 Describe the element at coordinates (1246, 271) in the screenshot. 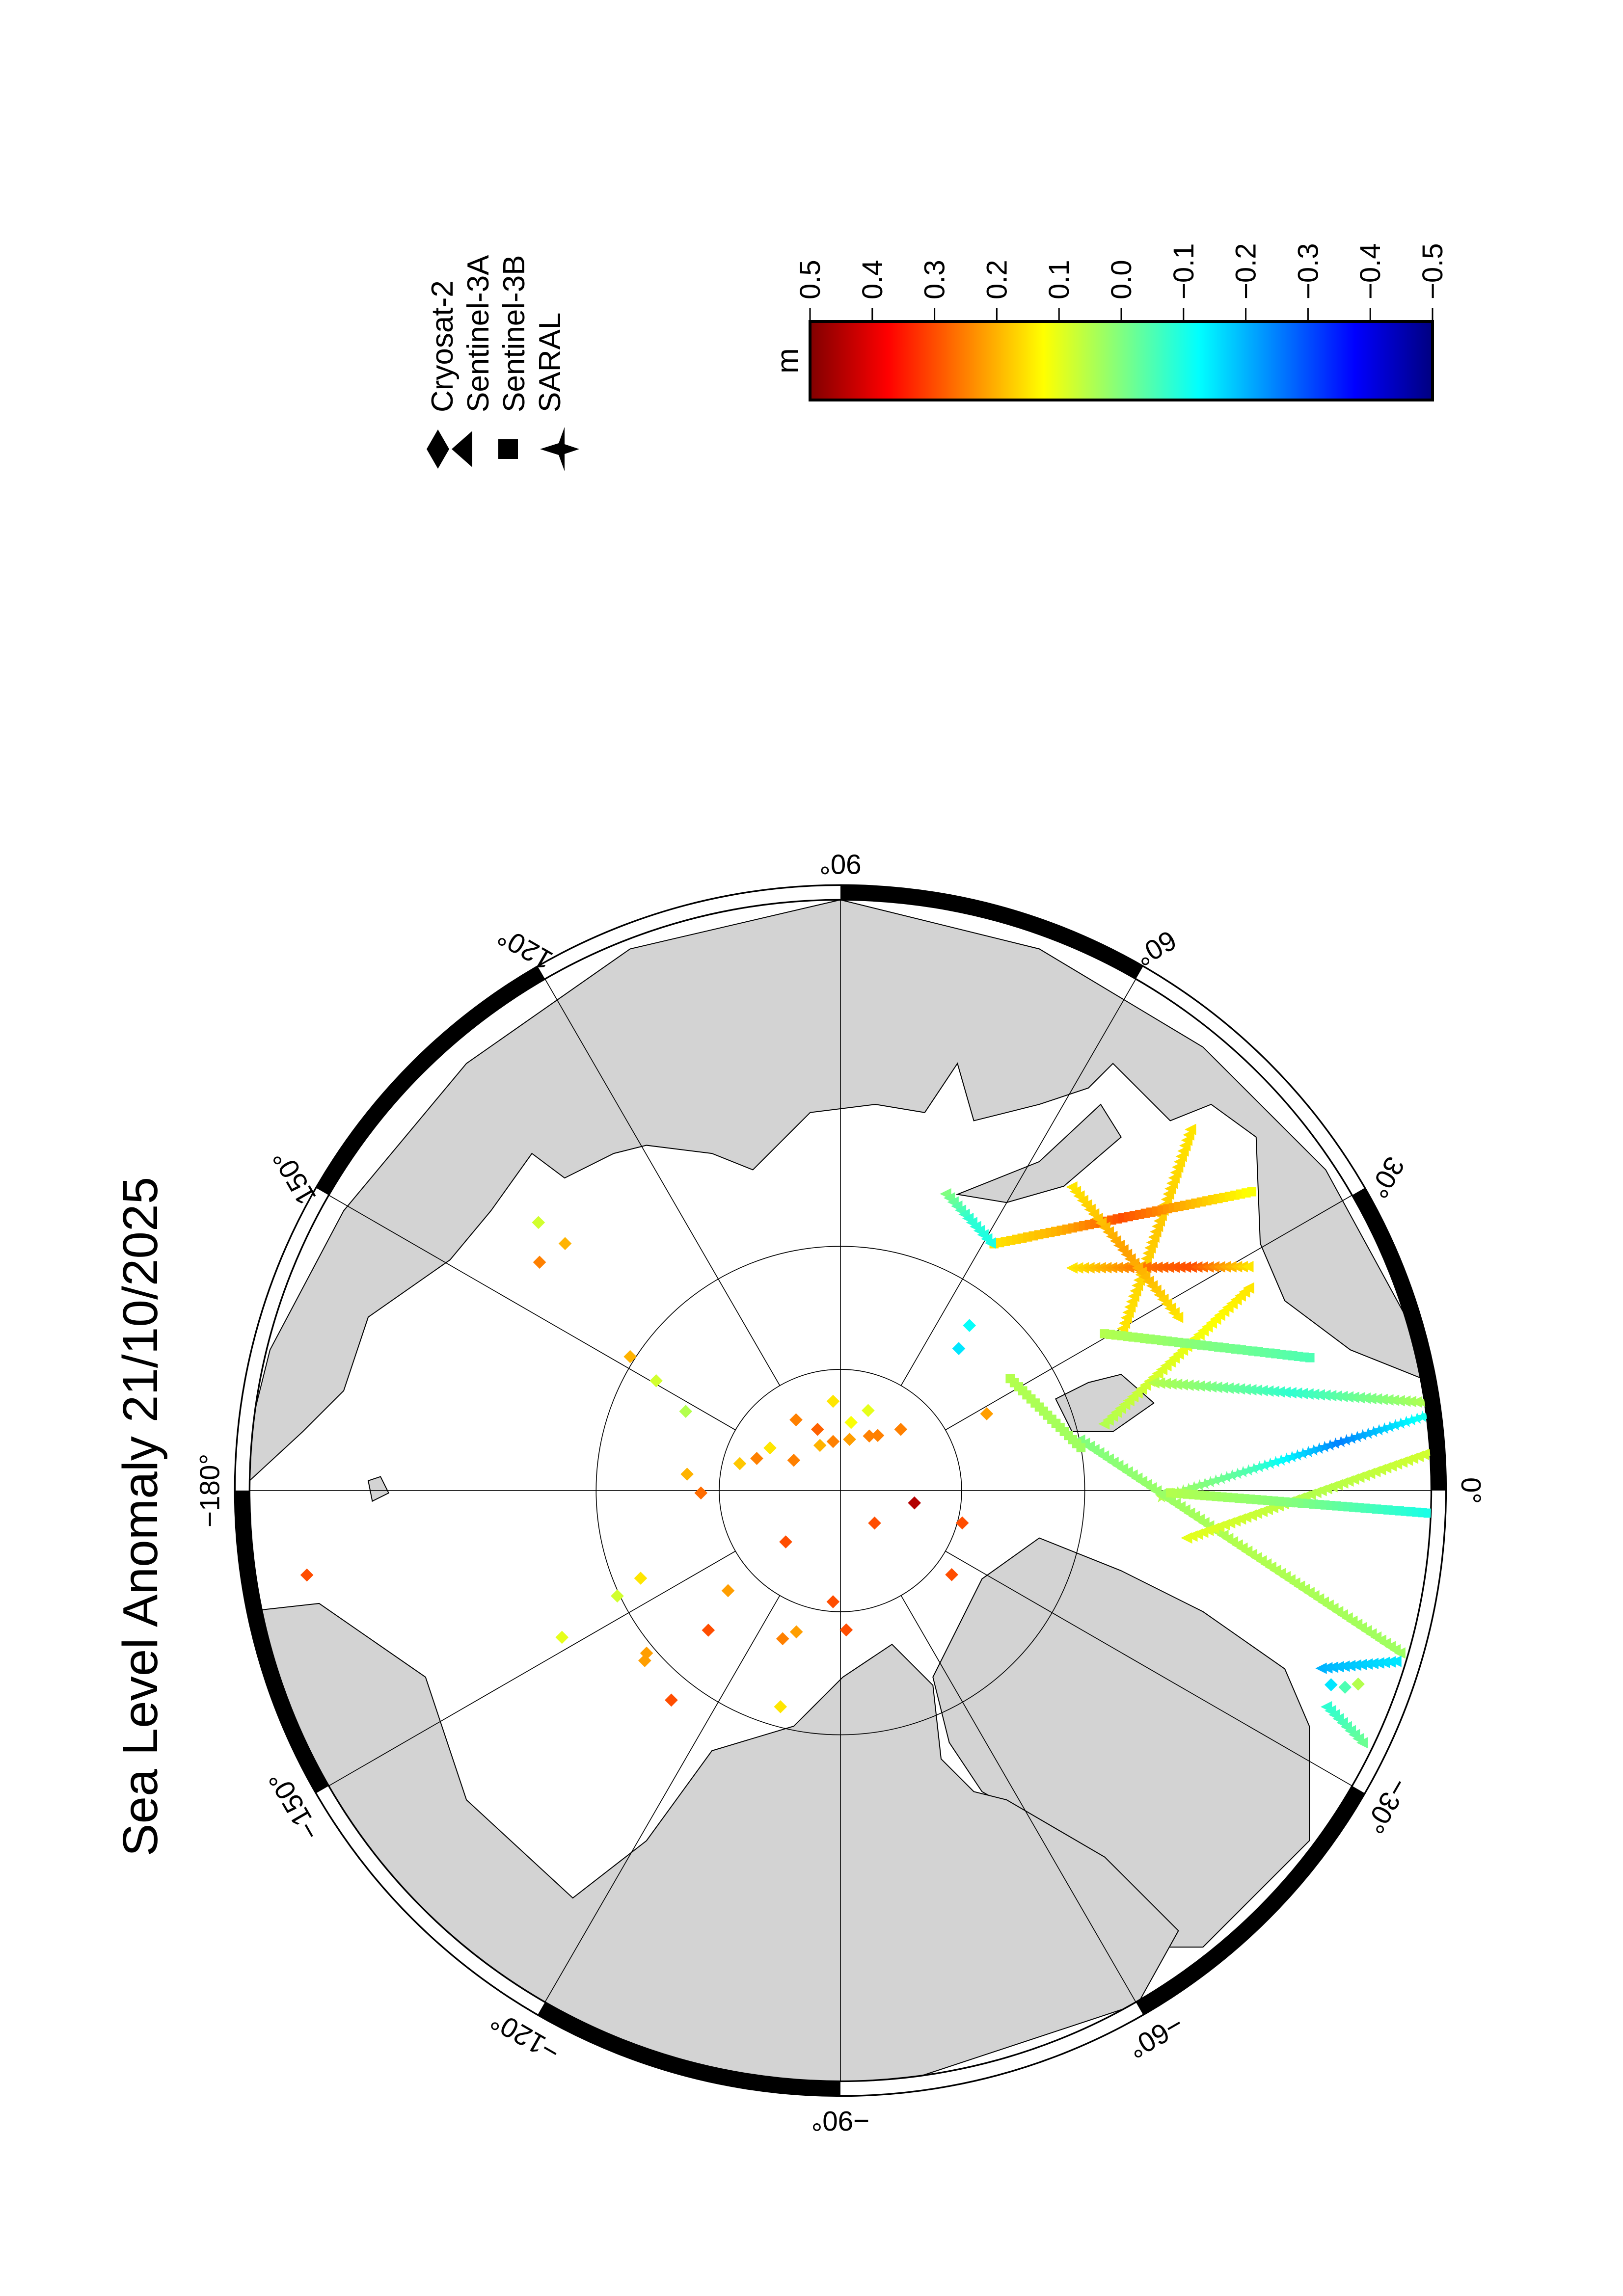

I see `colorbar-tick-label: −0.2` at that location.